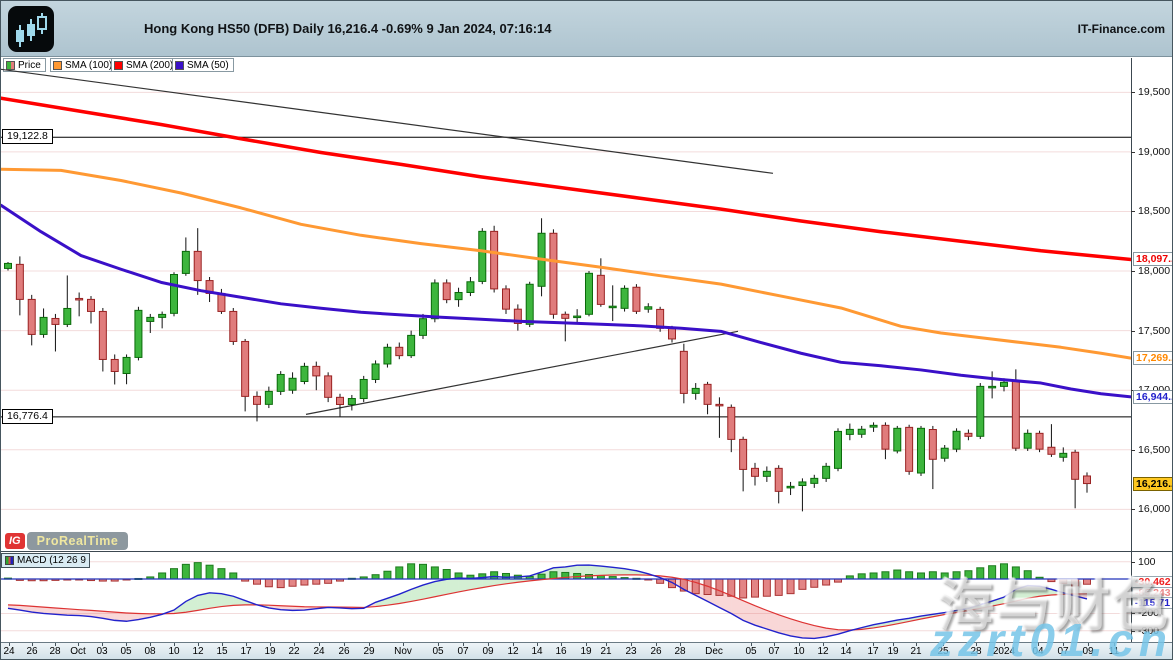  Describe the element at coordinates (1152, 358) in the screenshot. I see `price-value-label: 17,269..` at that location.